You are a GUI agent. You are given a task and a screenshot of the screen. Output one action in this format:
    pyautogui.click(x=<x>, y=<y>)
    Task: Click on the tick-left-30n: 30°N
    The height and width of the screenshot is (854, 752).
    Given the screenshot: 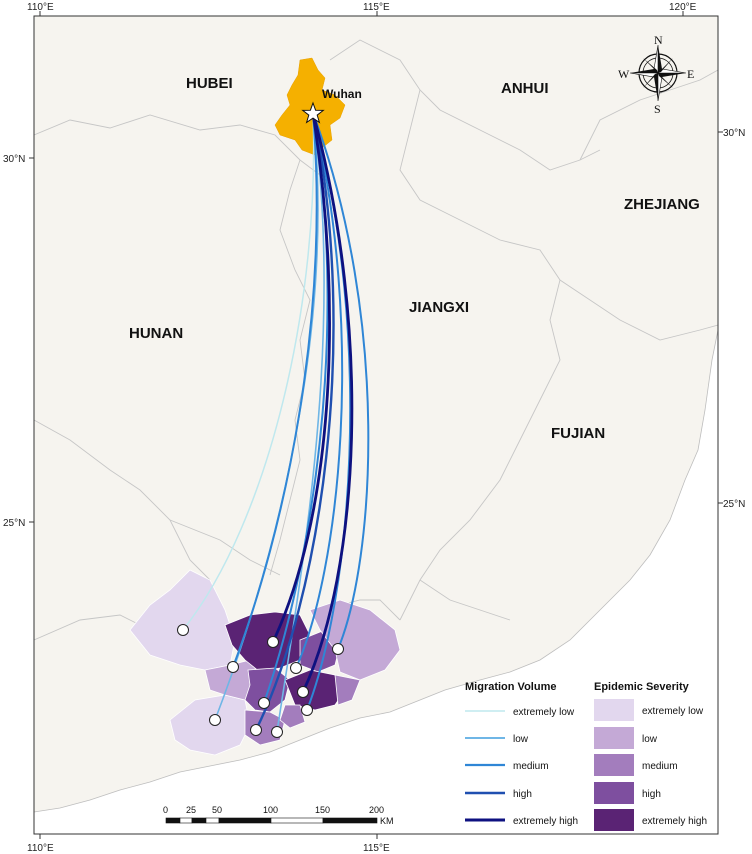 What is the action you would take?
    pyautogui.click(x=14, y=159)
    